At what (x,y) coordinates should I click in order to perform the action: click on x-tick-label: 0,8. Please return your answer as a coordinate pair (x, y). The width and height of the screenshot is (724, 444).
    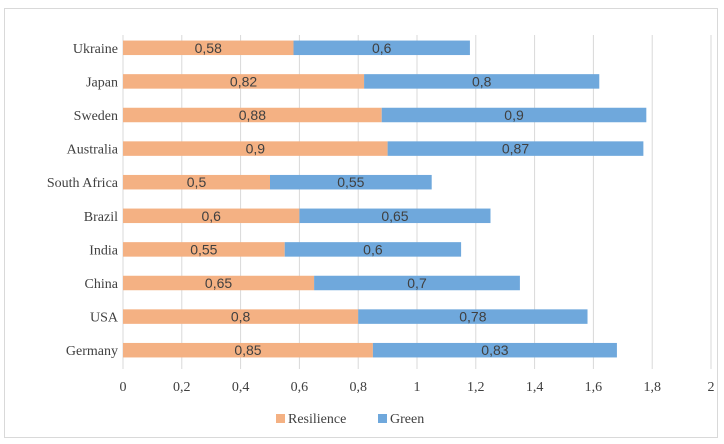
    Looking at the image, I should click on (358, 387).